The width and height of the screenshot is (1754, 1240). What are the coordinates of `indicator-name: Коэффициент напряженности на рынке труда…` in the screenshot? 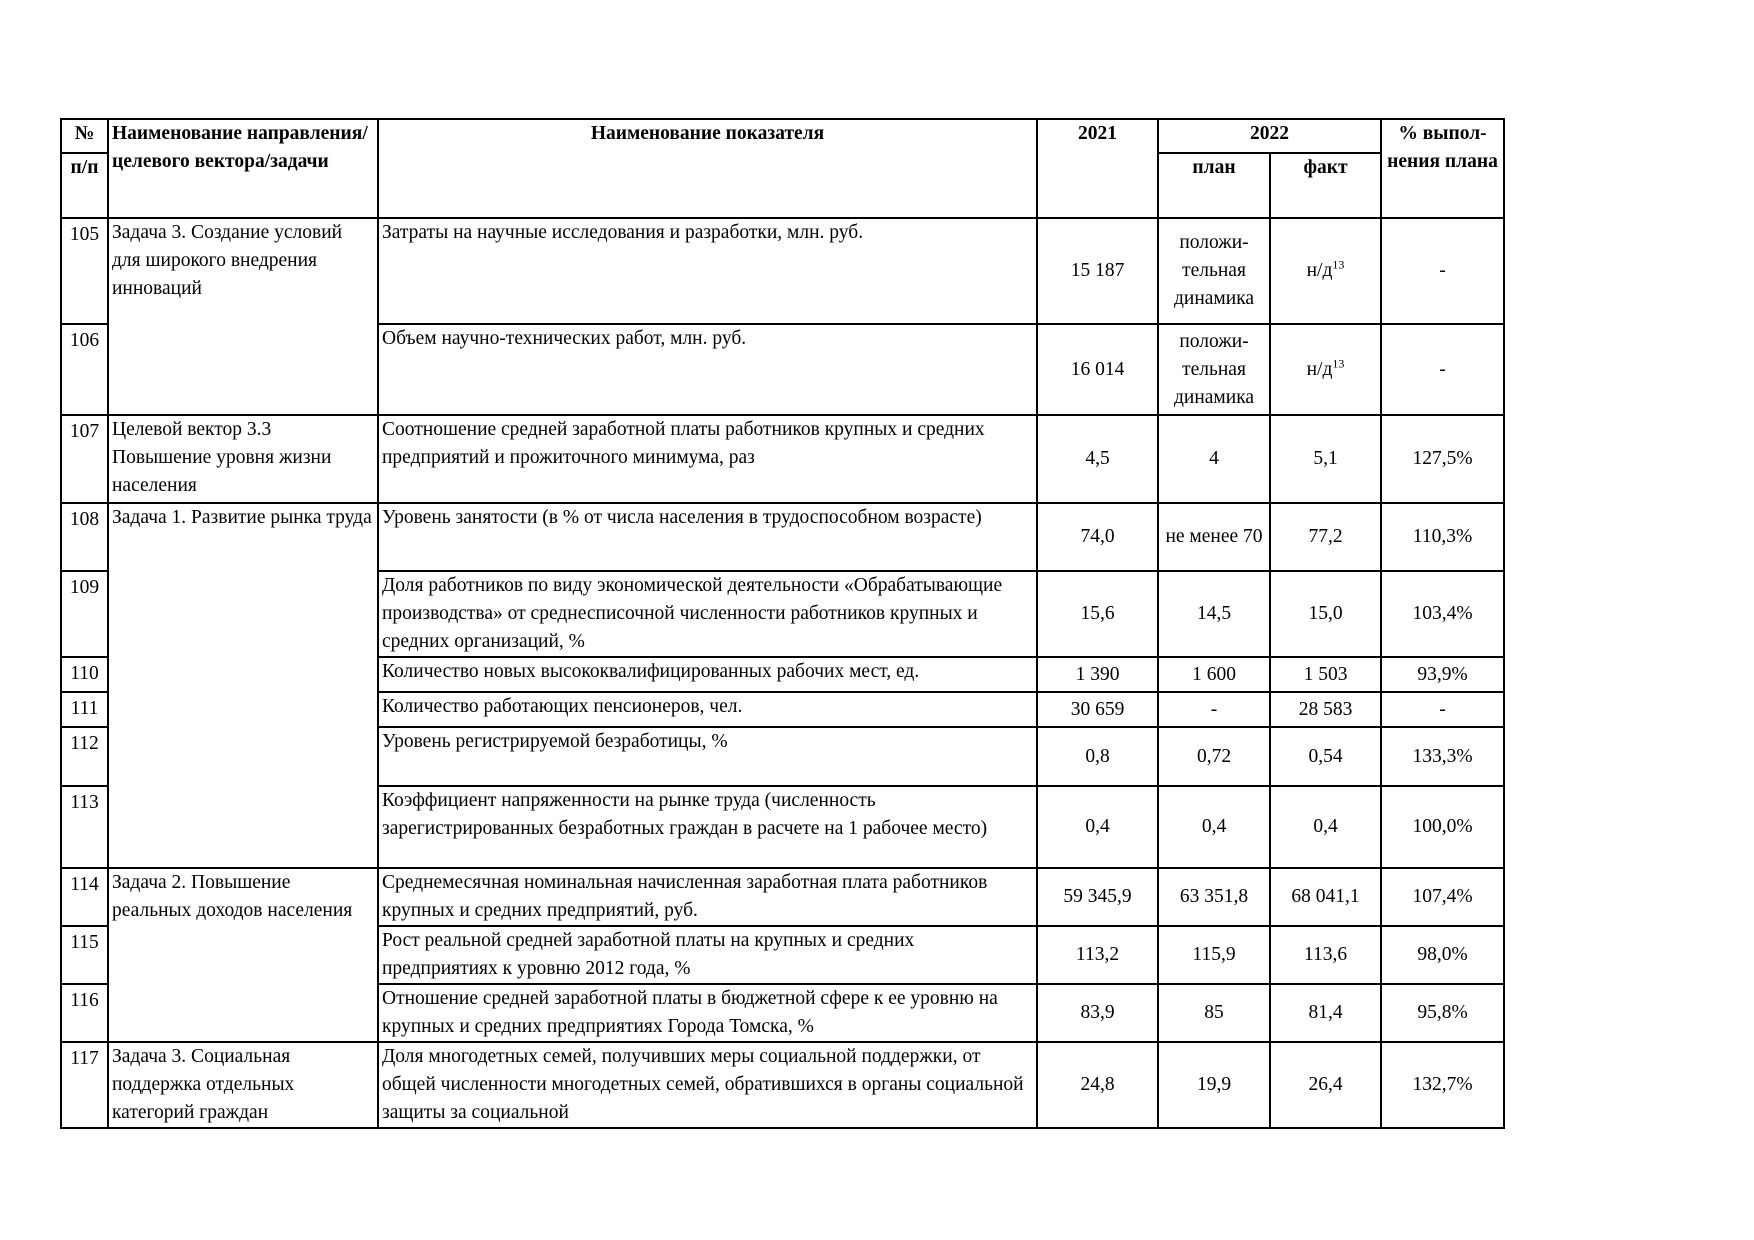 It's located at (707, 827).